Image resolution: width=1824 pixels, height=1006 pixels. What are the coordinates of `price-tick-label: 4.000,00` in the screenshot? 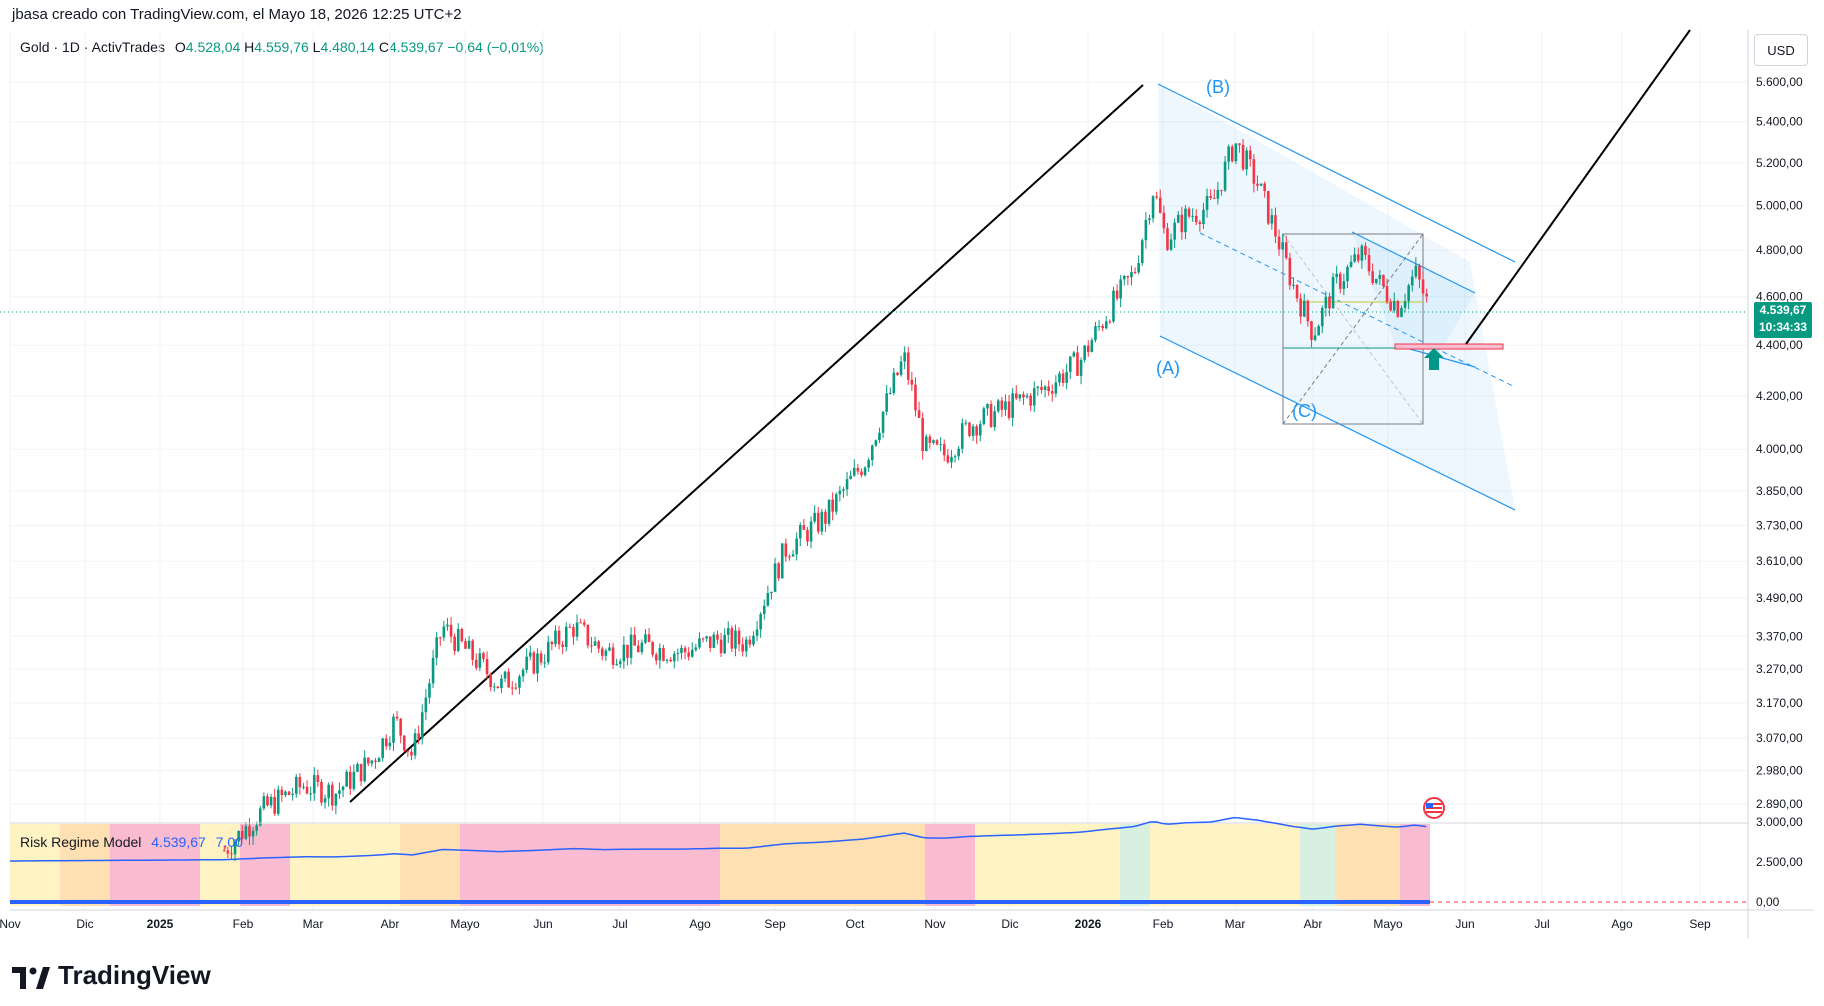 It's located at (1779, 449).